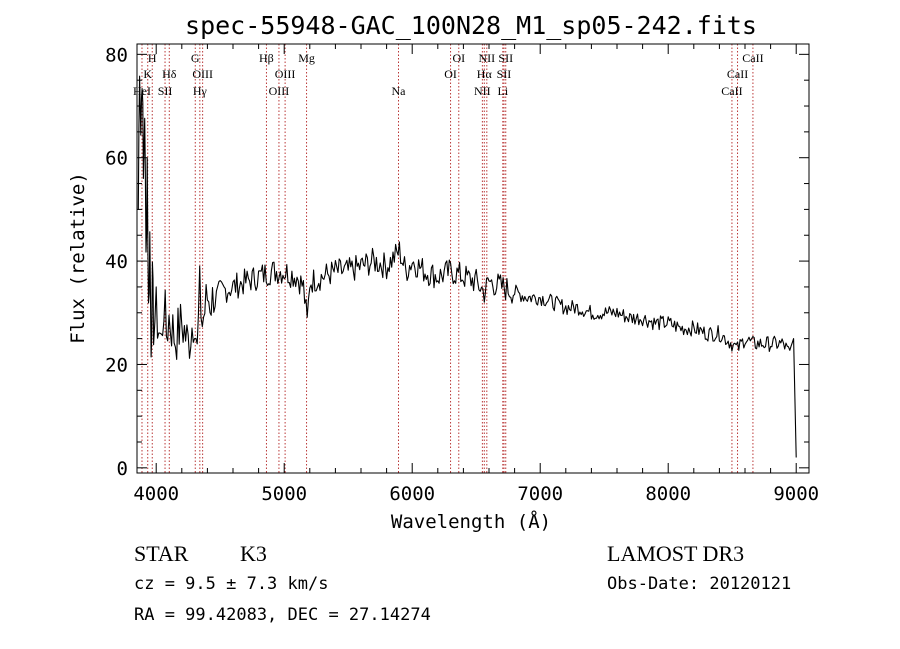 The width and height of the screenshot is (900, 649). What do you see at coordinates (195, 58) in the screenshot?
I see `emission-line-label: G` at bounding box center [195, 58].